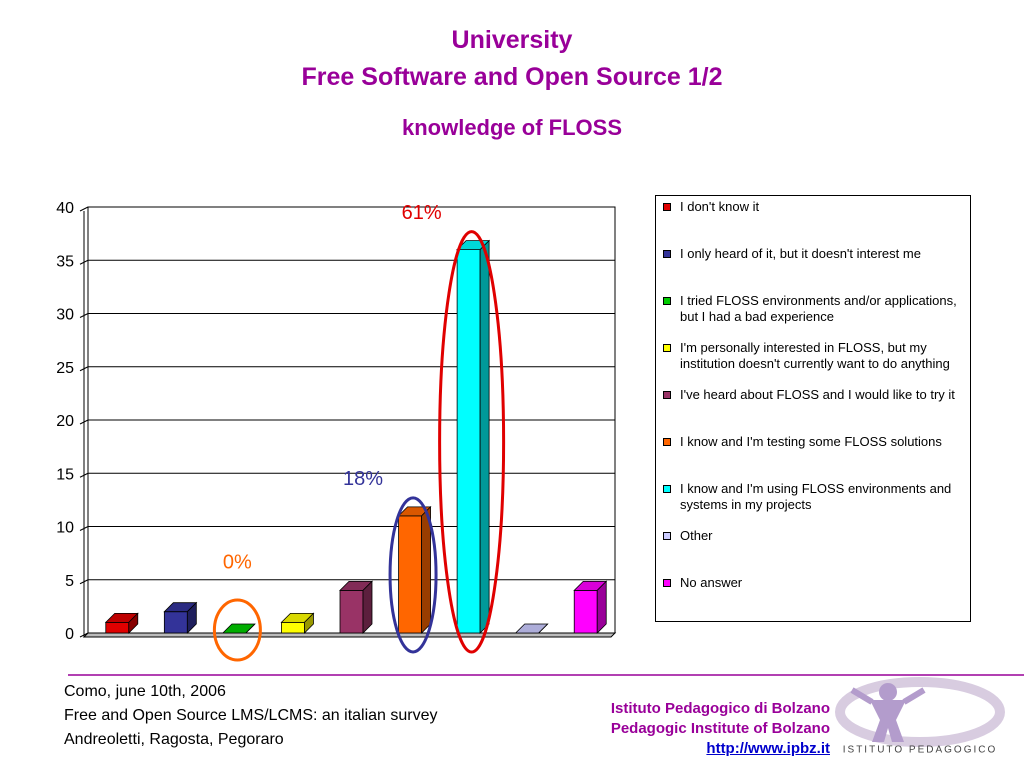 The height and width of the screenshot is (768, 1024). Describe the element at coordinates (696, 535) in the screenshot. I see `legend-label: Other` at that location.